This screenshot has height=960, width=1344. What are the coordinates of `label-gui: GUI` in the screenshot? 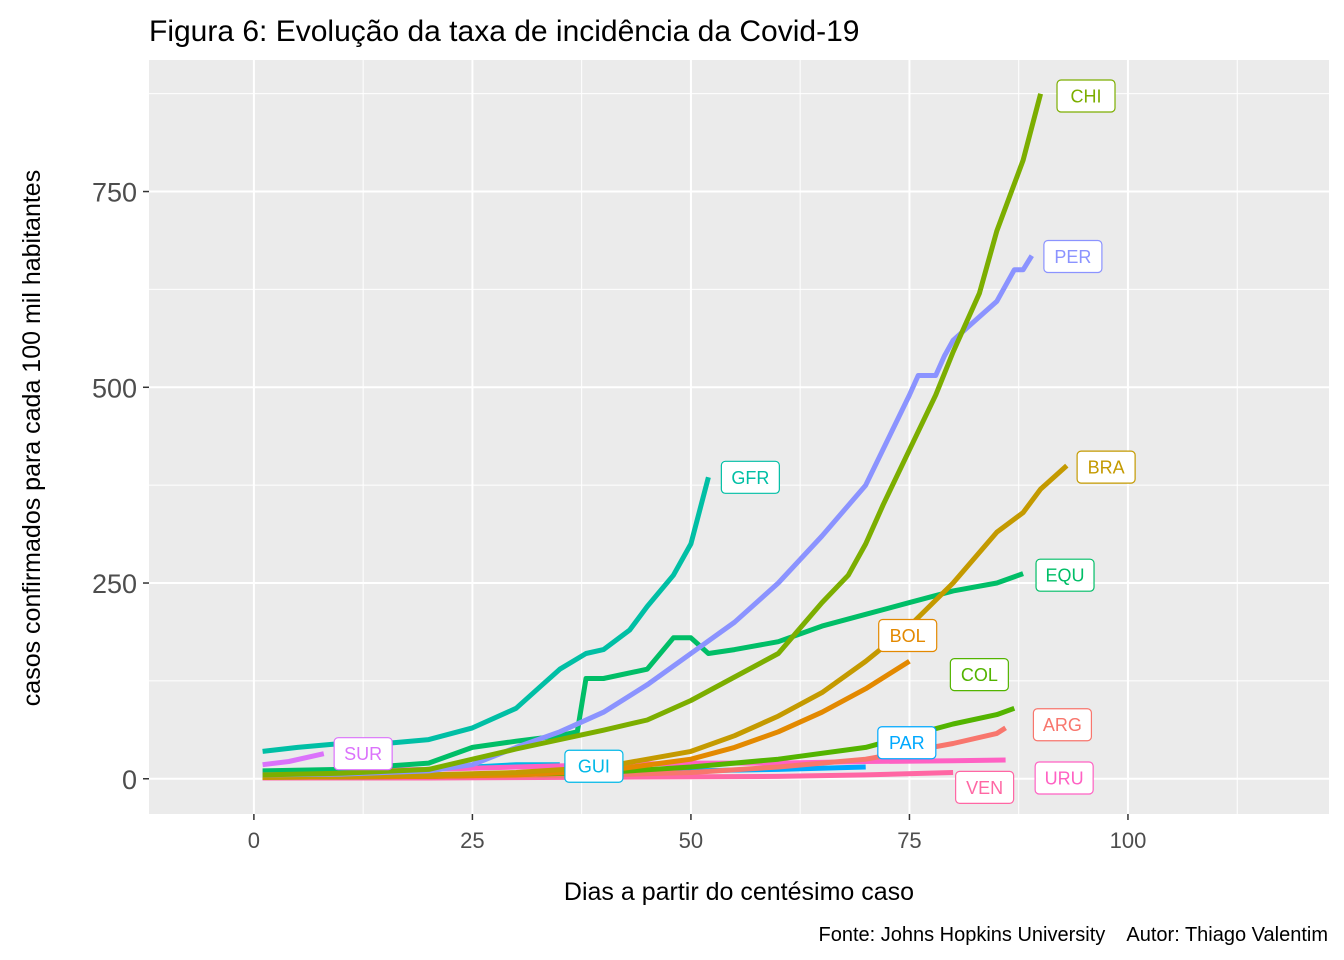 It's located at (594, 766).